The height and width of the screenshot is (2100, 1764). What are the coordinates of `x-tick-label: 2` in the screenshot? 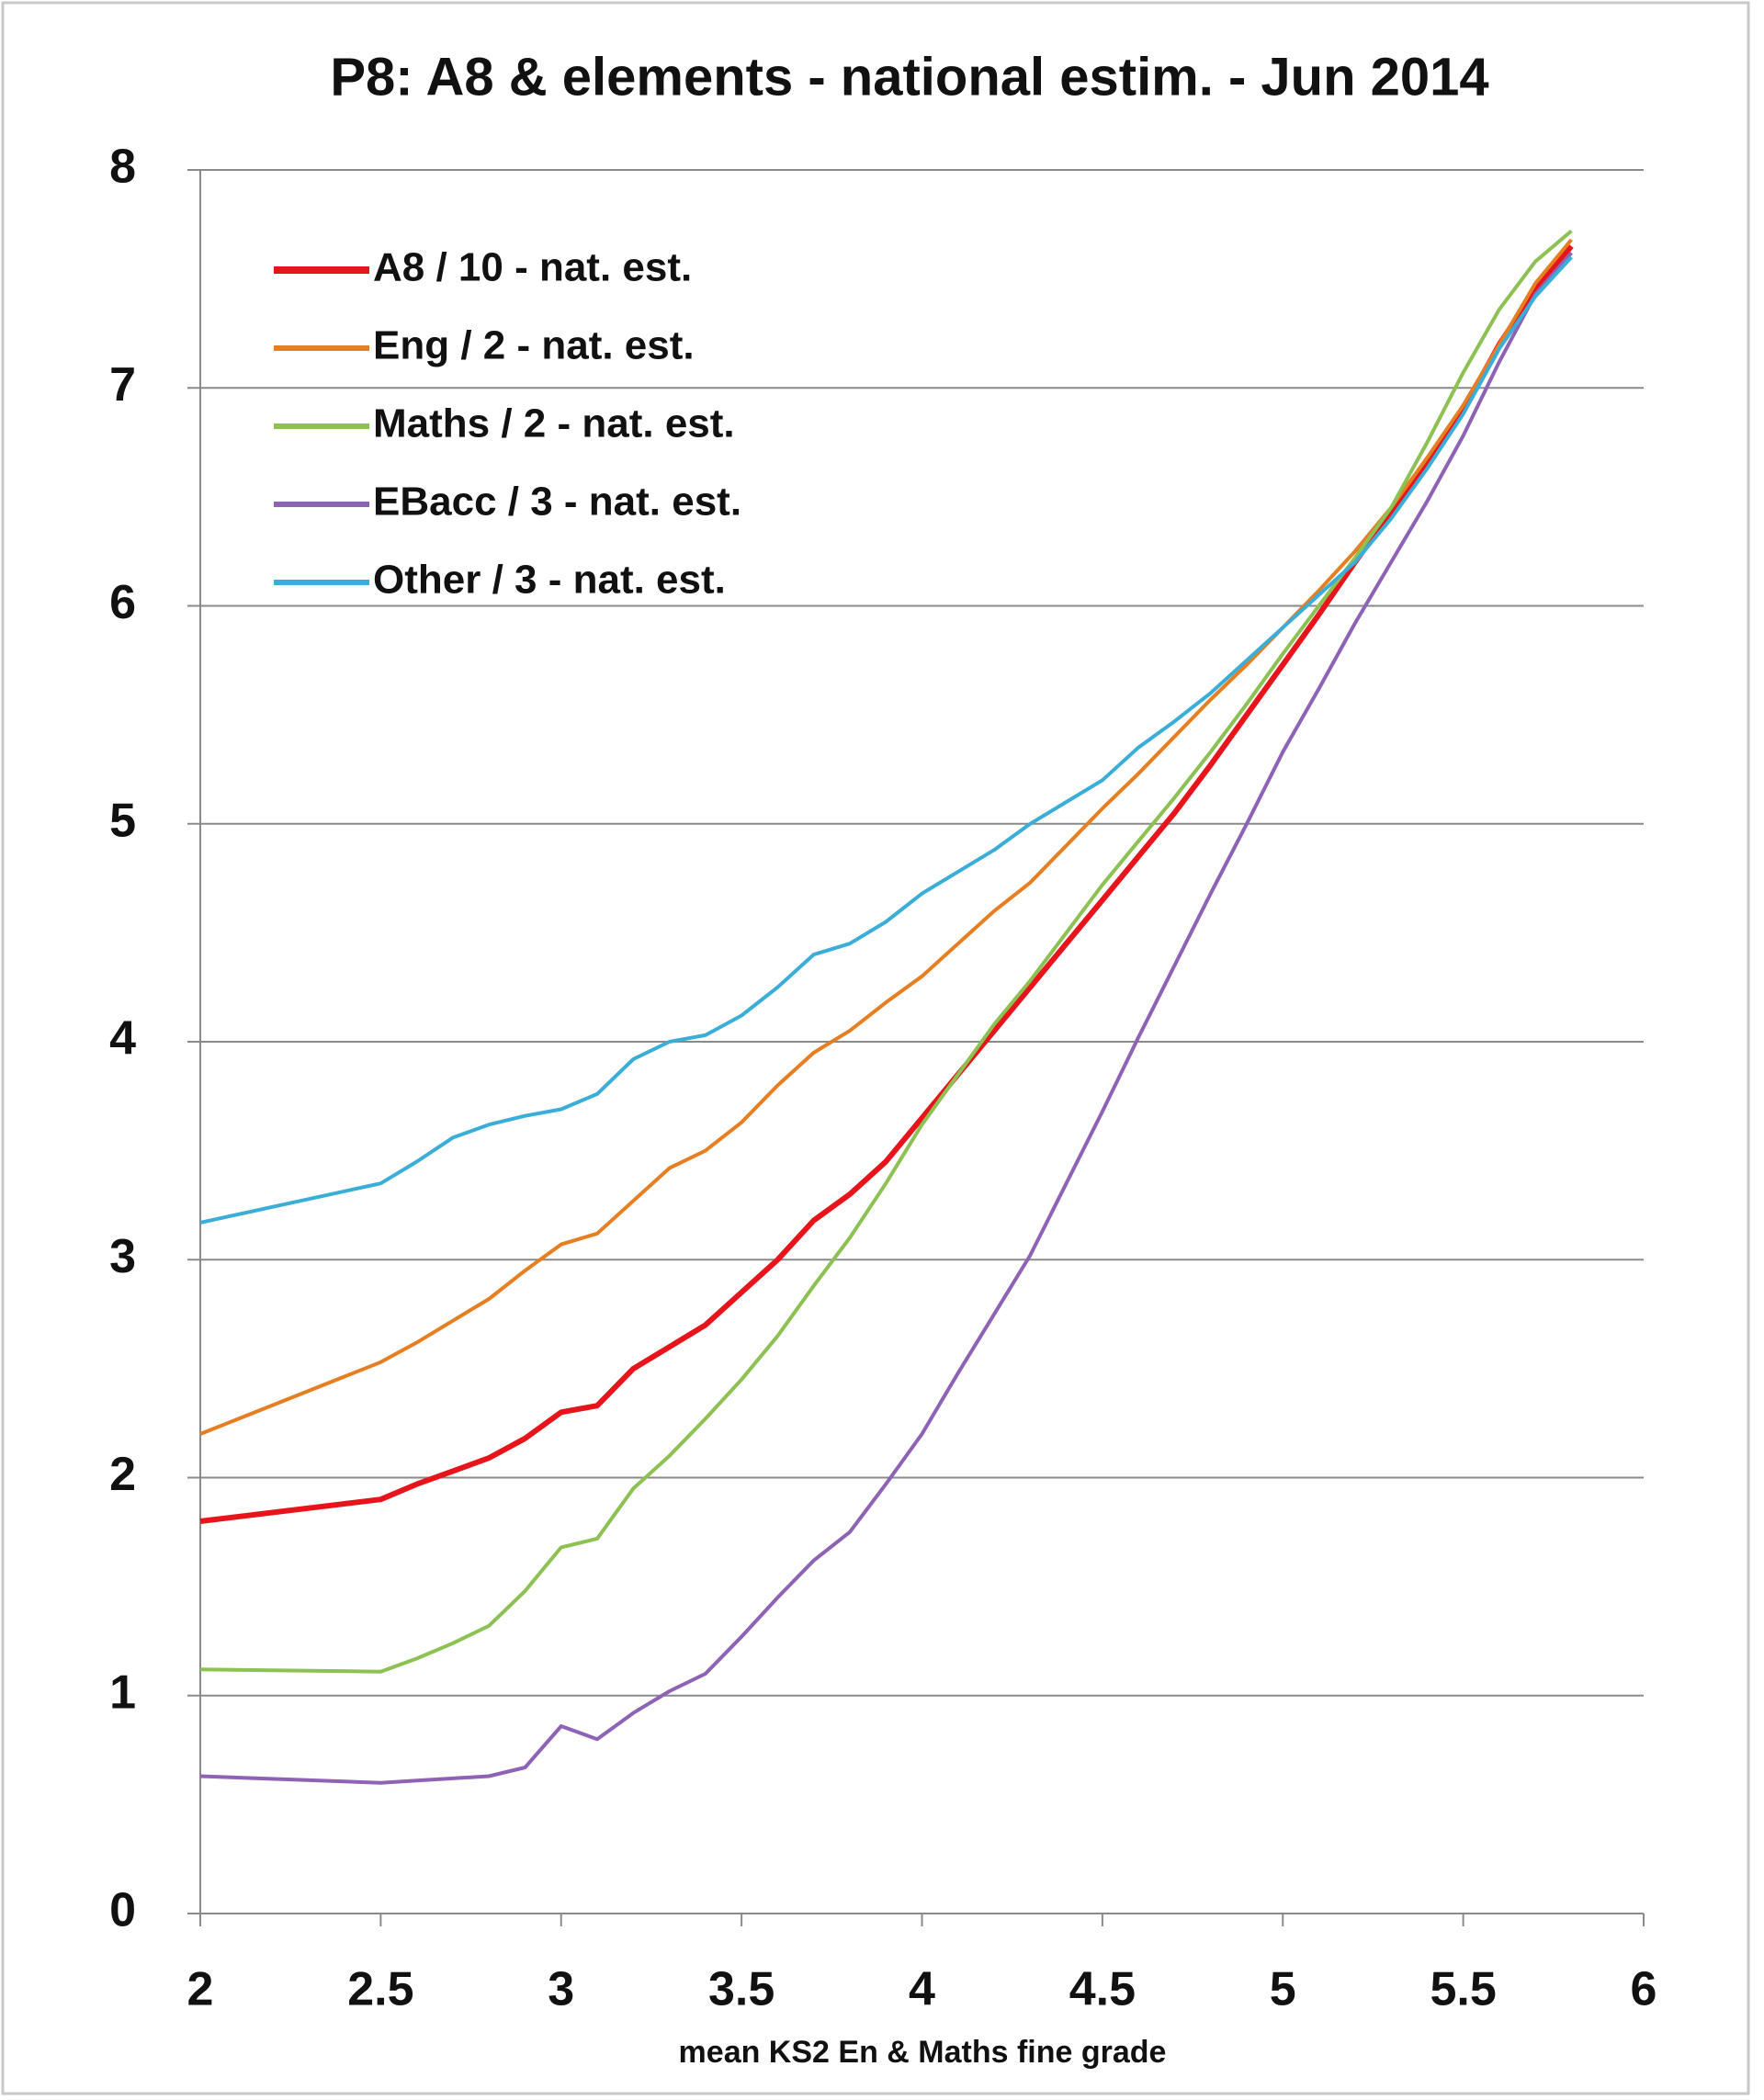 It's located at (201, 1989).